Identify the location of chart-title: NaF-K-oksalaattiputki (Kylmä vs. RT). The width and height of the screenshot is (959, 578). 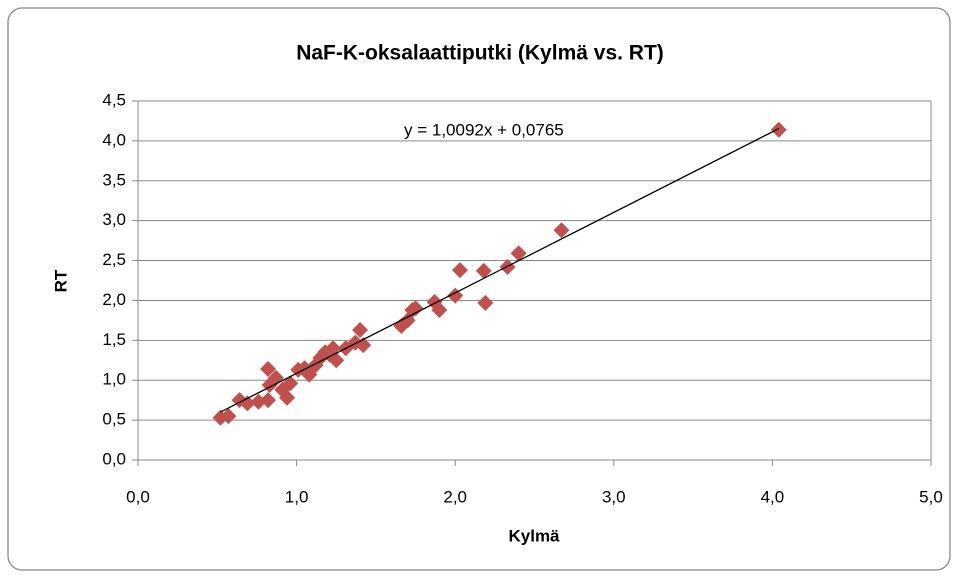
(480, 53).